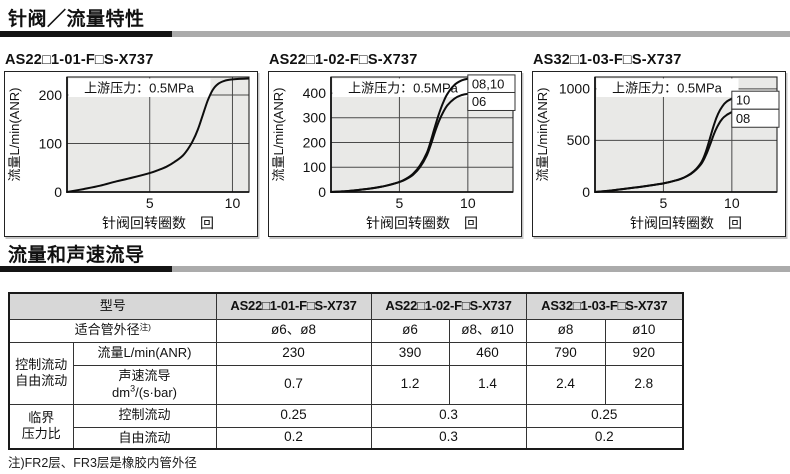 Image resolution: width=790 pixels, height=474 pixels. Describe the element at coordinates (144, 375) in the screenshot. I see `conductance-label-line1: 声速流导` at that location.